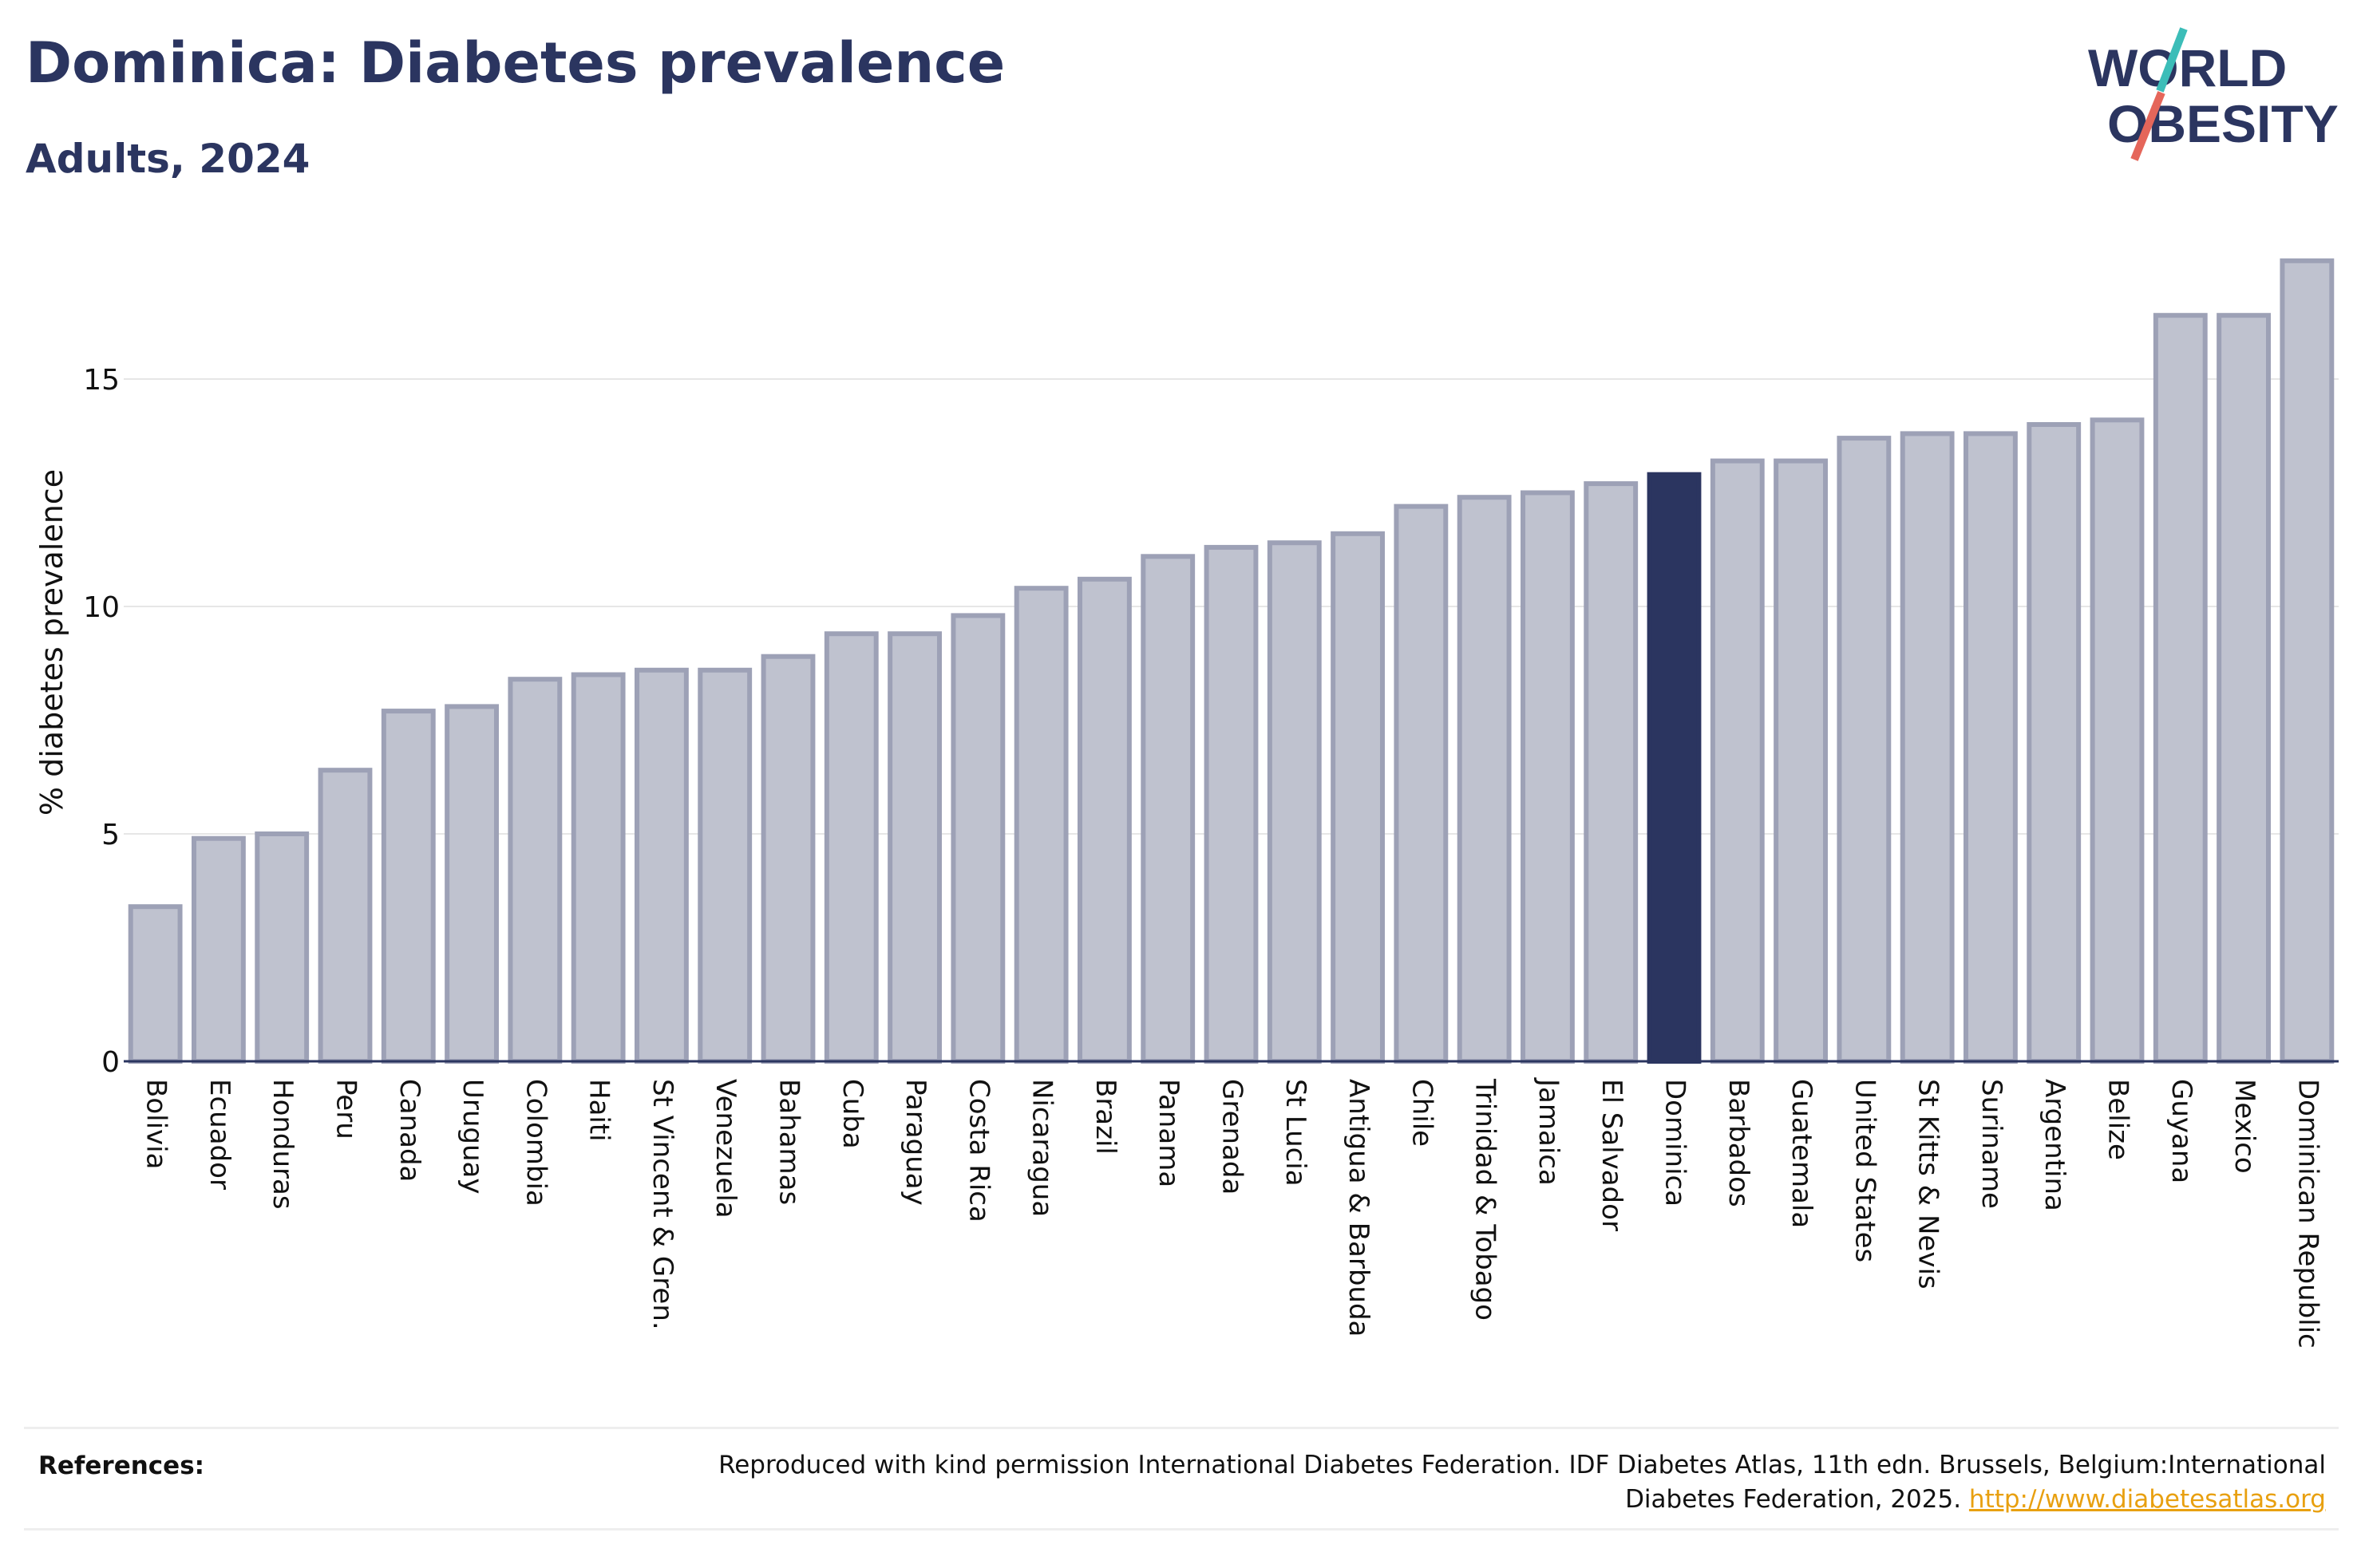 The width and height of the screenshot is (2361, 1568). What do you see at coordinates (110, 1062) in the screenshot?
I see `y-tick-label: 0` at bounding box center [110, 1062].